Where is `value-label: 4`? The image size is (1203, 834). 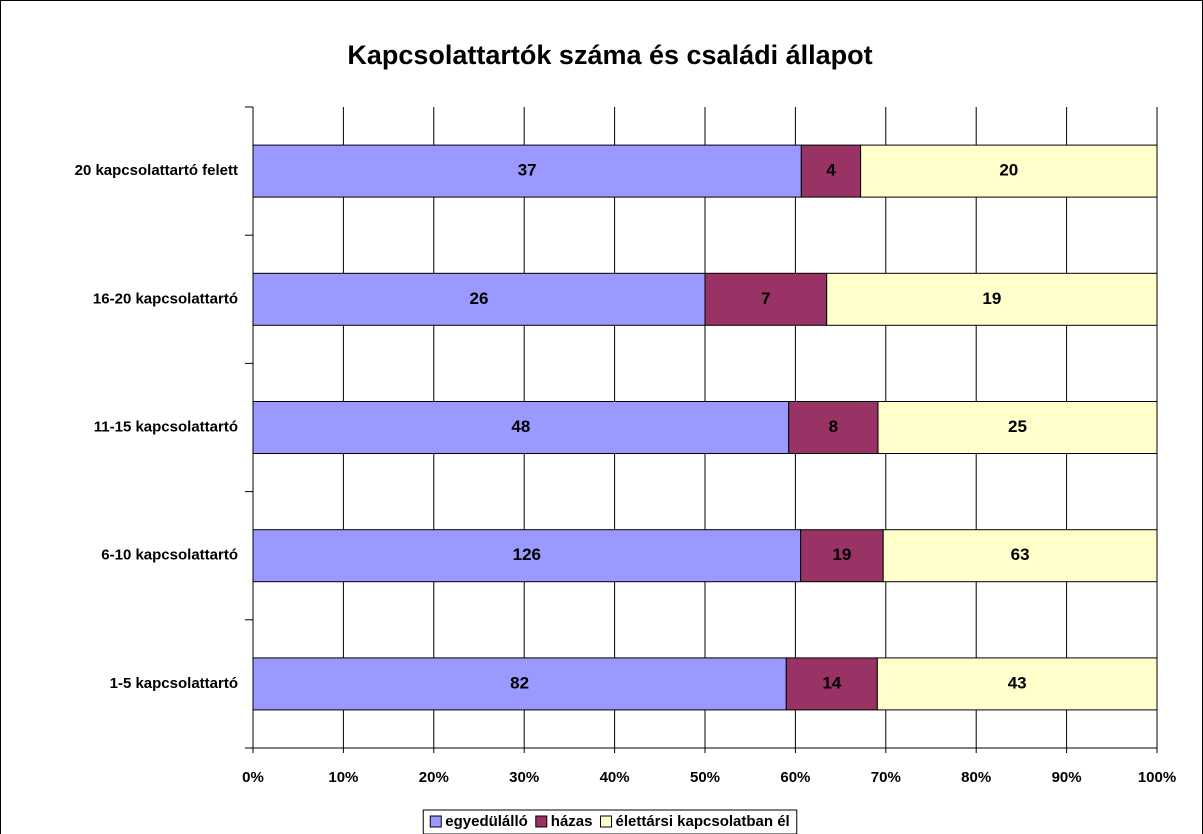
value-label: 4 is located at coordinates (831, 170).